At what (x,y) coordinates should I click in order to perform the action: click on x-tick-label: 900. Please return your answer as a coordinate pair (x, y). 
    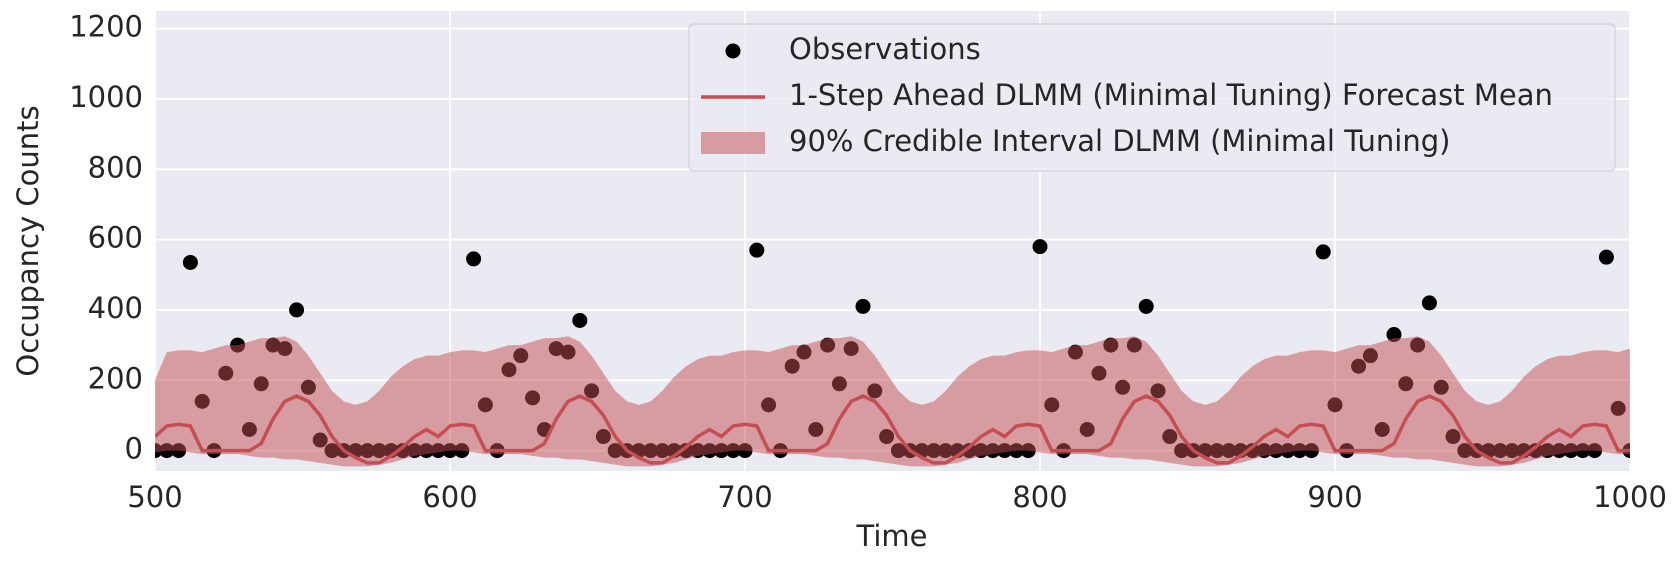
    Looking at the image, I should click on (1334, 497).